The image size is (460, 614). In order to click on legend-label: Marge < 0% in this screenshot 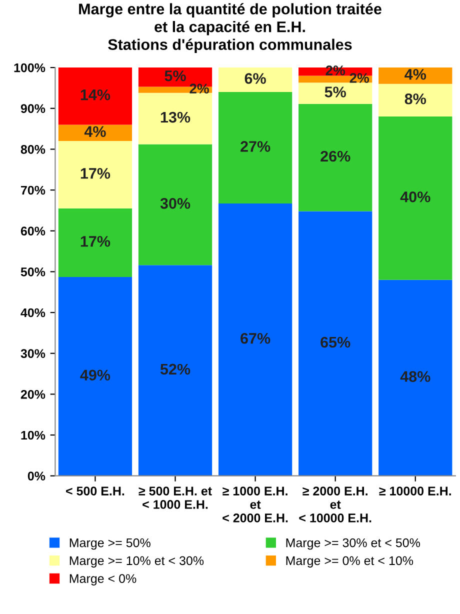, I will do `click(103, 580)`.